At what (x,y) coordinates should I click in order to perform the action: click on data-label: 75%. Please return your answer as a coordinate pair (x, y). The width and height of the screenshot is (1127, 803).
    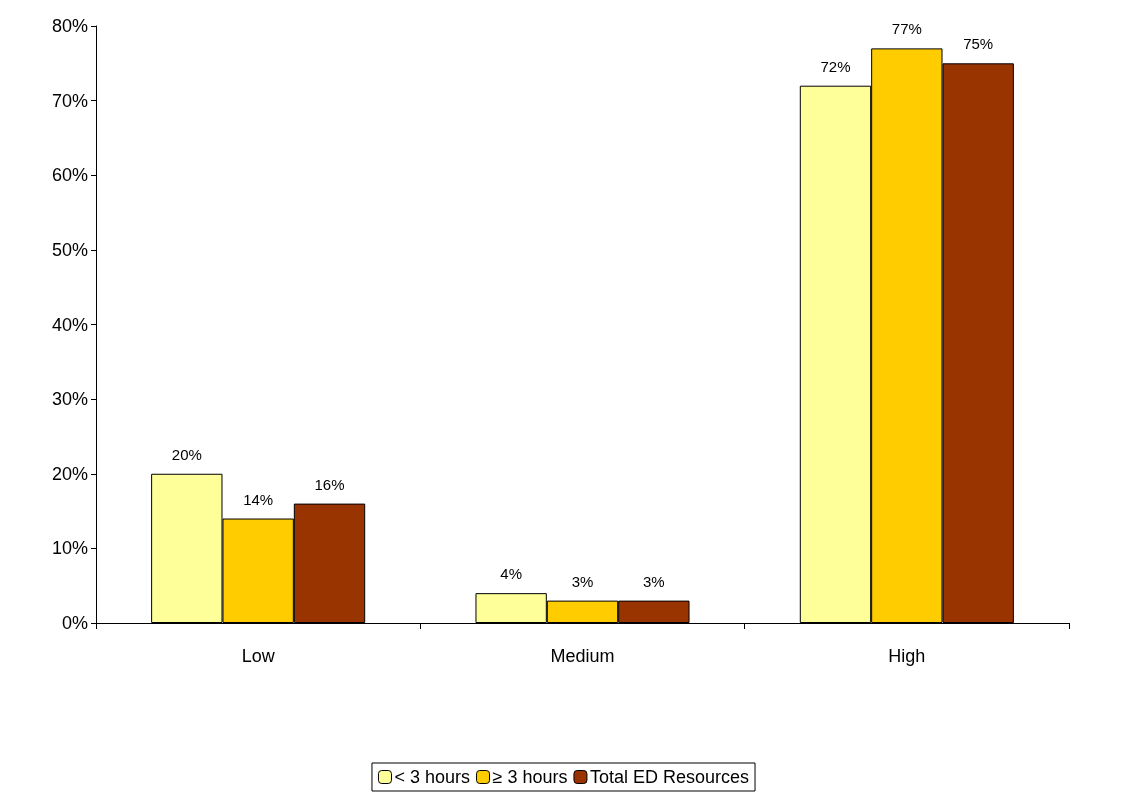
    Looking at the image, I should click on (978, 44).